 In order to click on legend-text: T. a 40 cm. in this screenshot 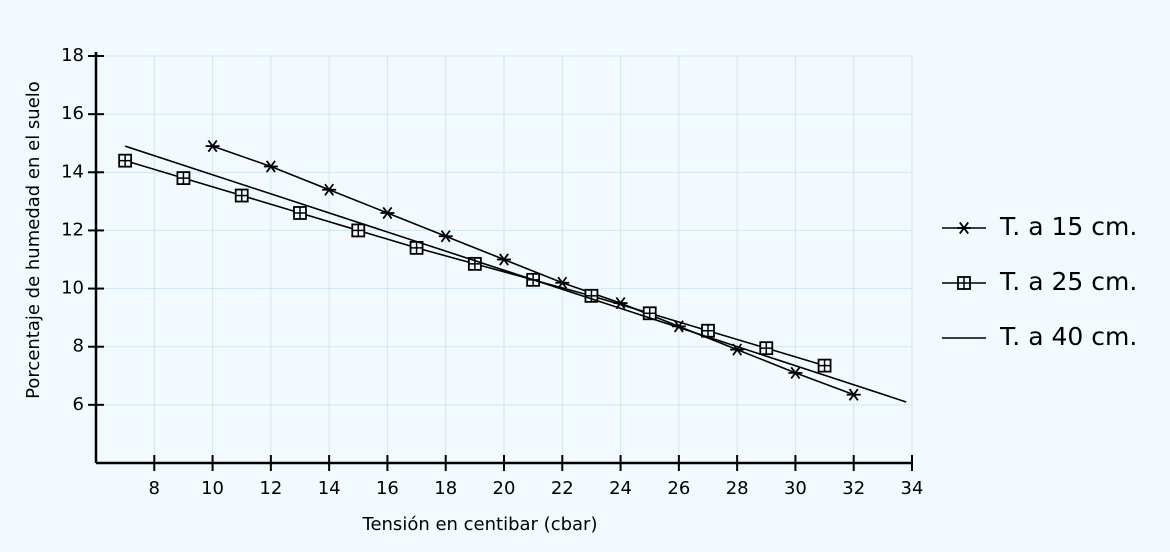, I will do `click(1068, 336)`.